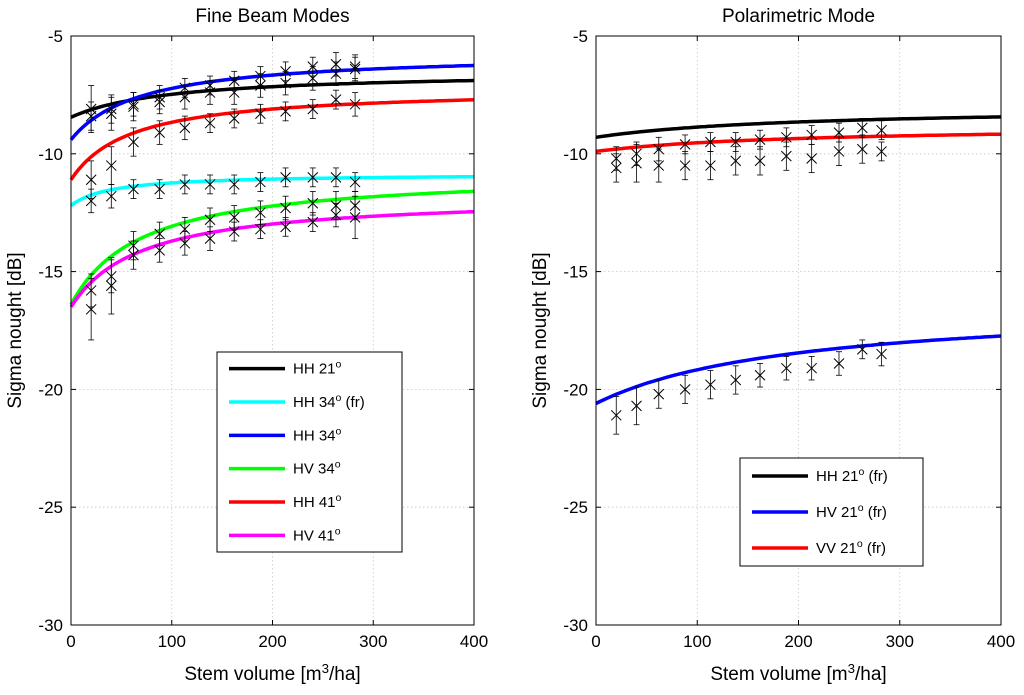 Image resolution: width=1024 pixels, height=695 pixels. I want to click on legend-label: HV 21o (fr), so click(851, 511).